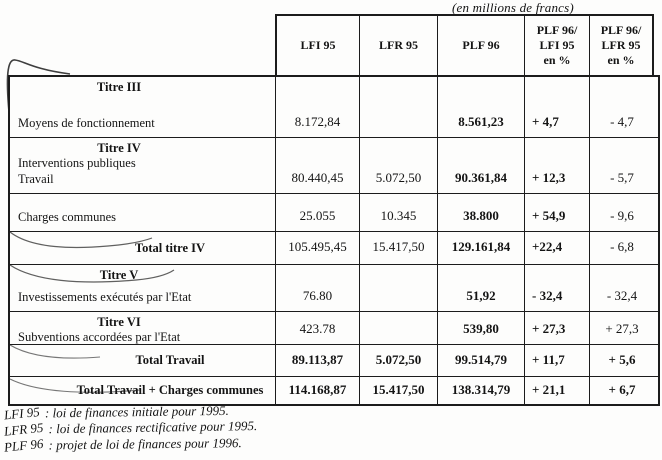 The height and width of the screenshot is (460, 662). I want to click on footnote-text: : projet de loi de finances pour 1996., so click(145, 444).